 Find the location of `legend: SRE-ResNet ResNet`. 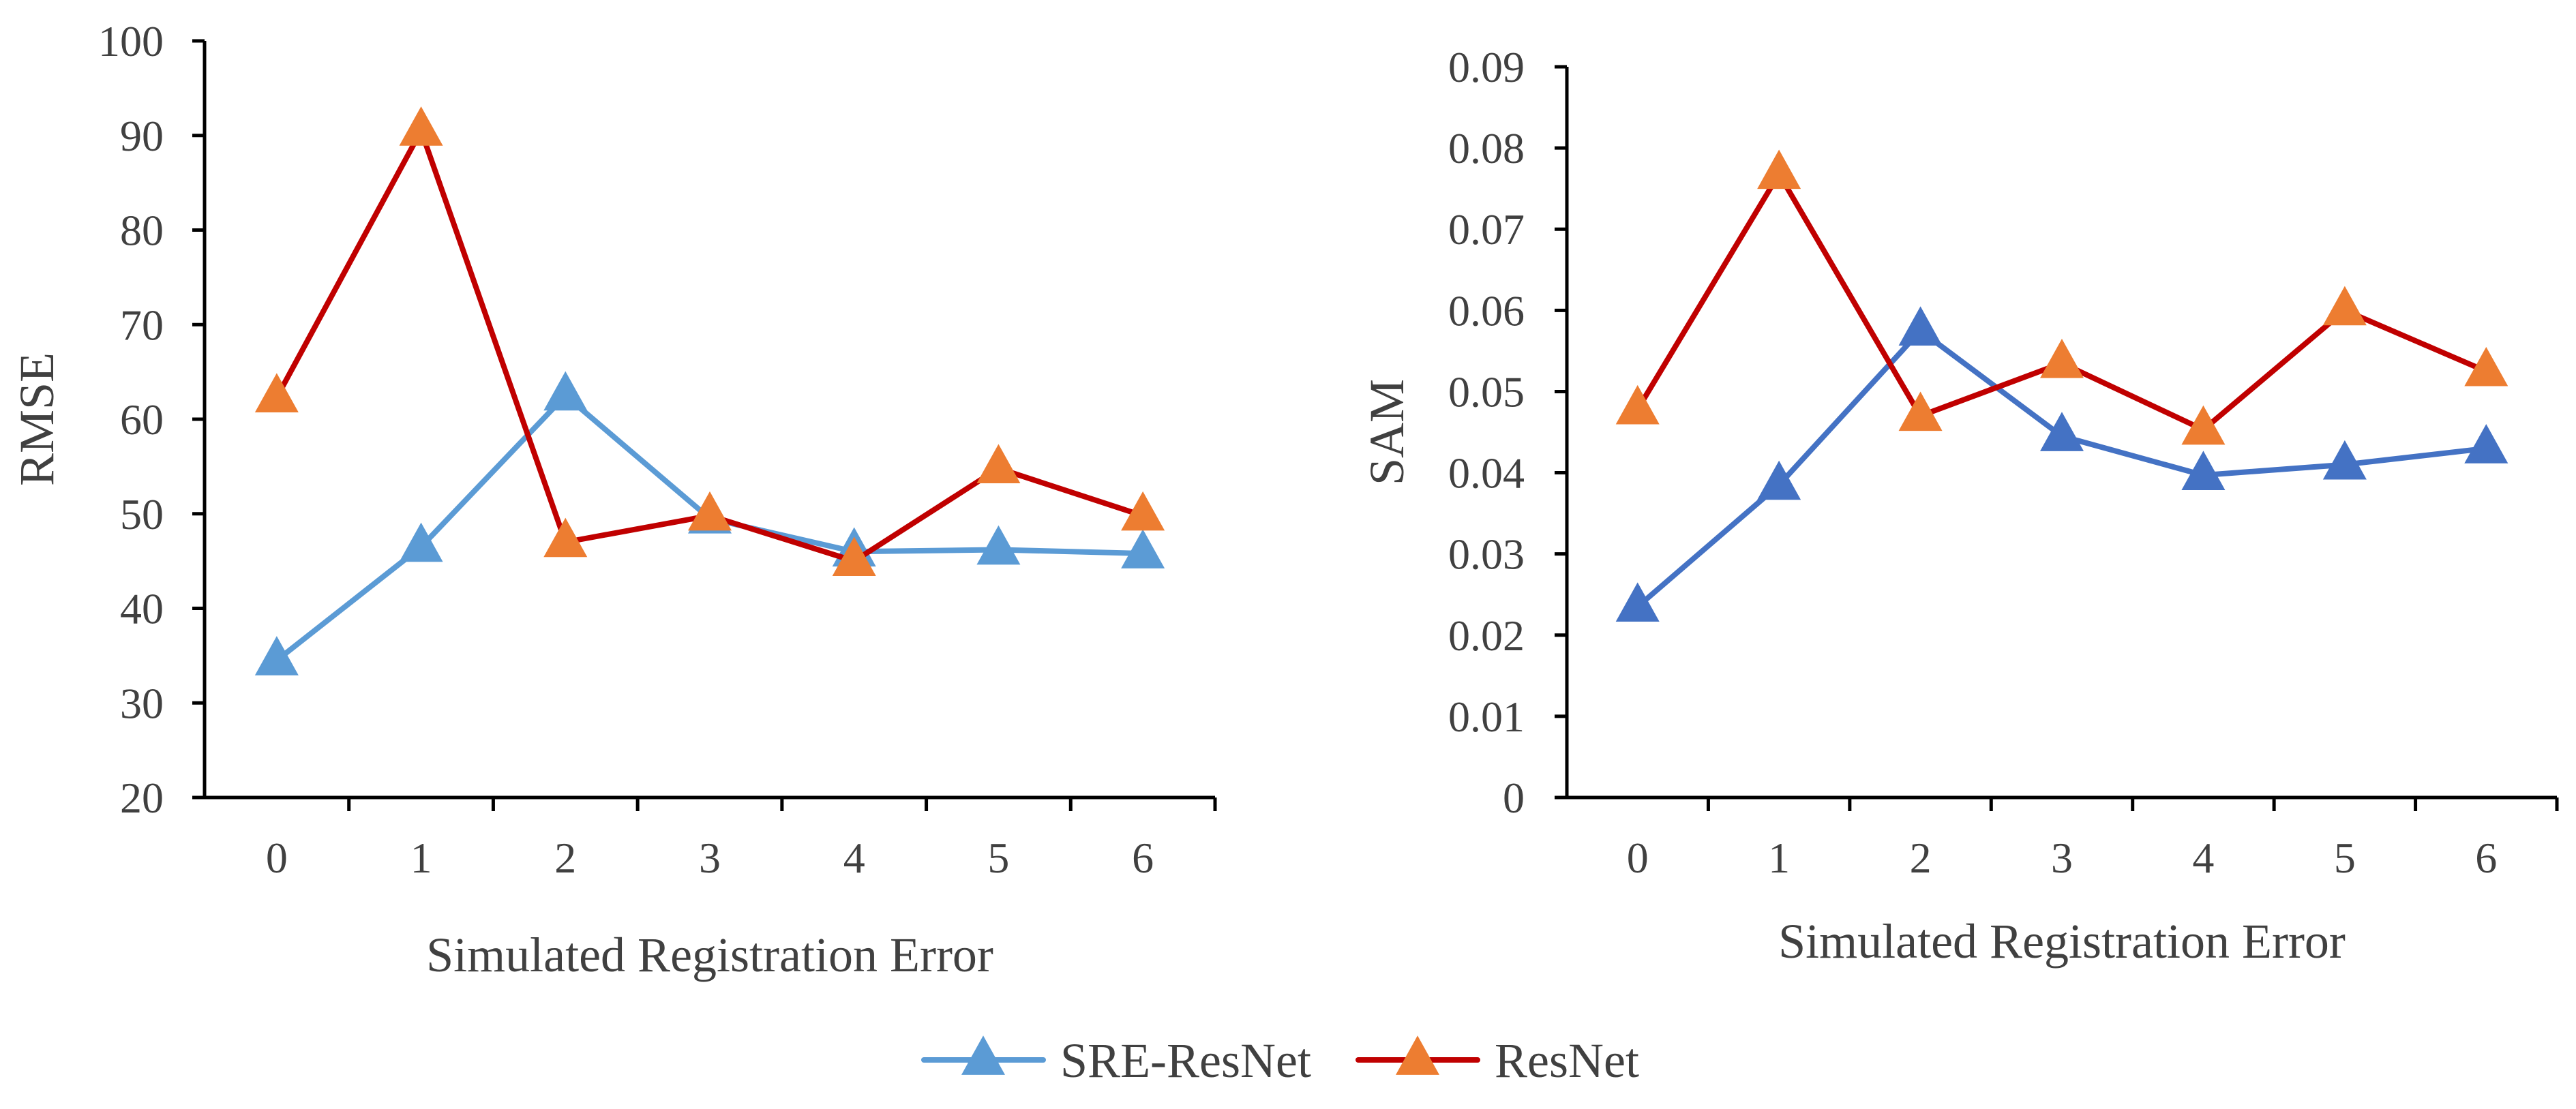

legend: SRE-ResNet ResNet is located at coordinates (1280, 1060).